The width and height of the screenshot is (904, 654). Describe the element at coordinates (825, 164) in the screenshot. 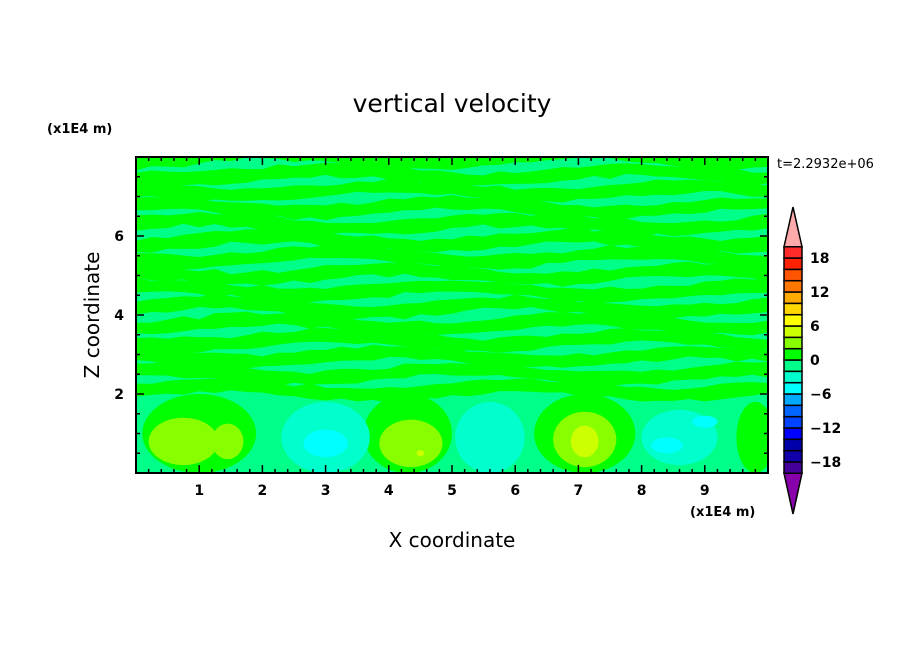

I see `time-label: t=2.2932e+06` at that location.